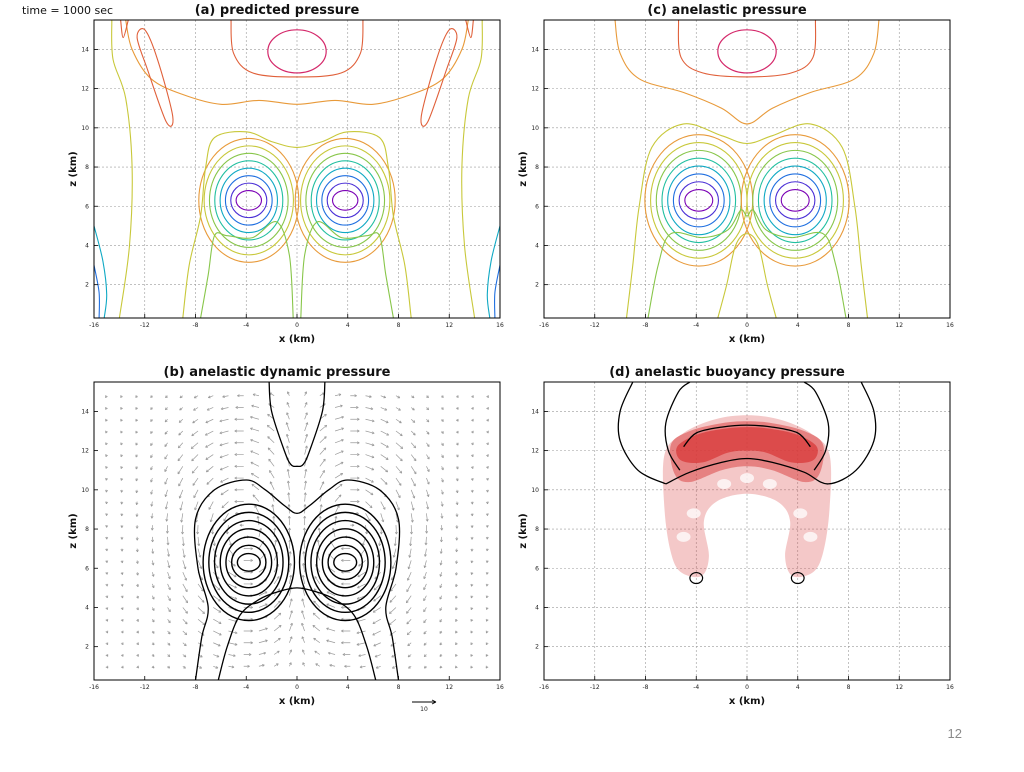  I want to click on panel-a-title: (a) predicted pressure, so click(277, 10).